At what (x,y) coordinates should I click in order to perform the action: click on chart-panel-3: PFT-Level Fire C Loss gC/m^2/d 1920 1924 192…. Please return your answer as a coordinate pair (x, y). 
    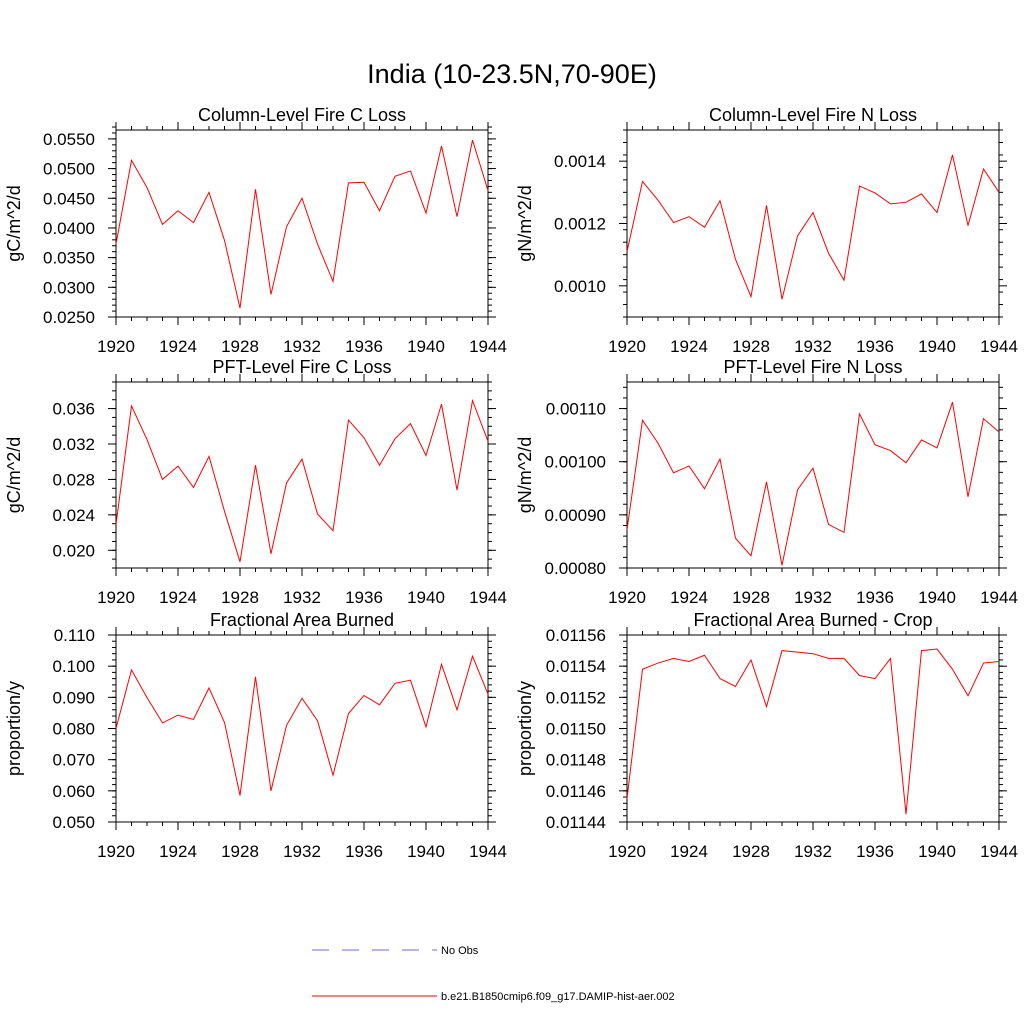
    Looking at the image, I should click on (255, 482).